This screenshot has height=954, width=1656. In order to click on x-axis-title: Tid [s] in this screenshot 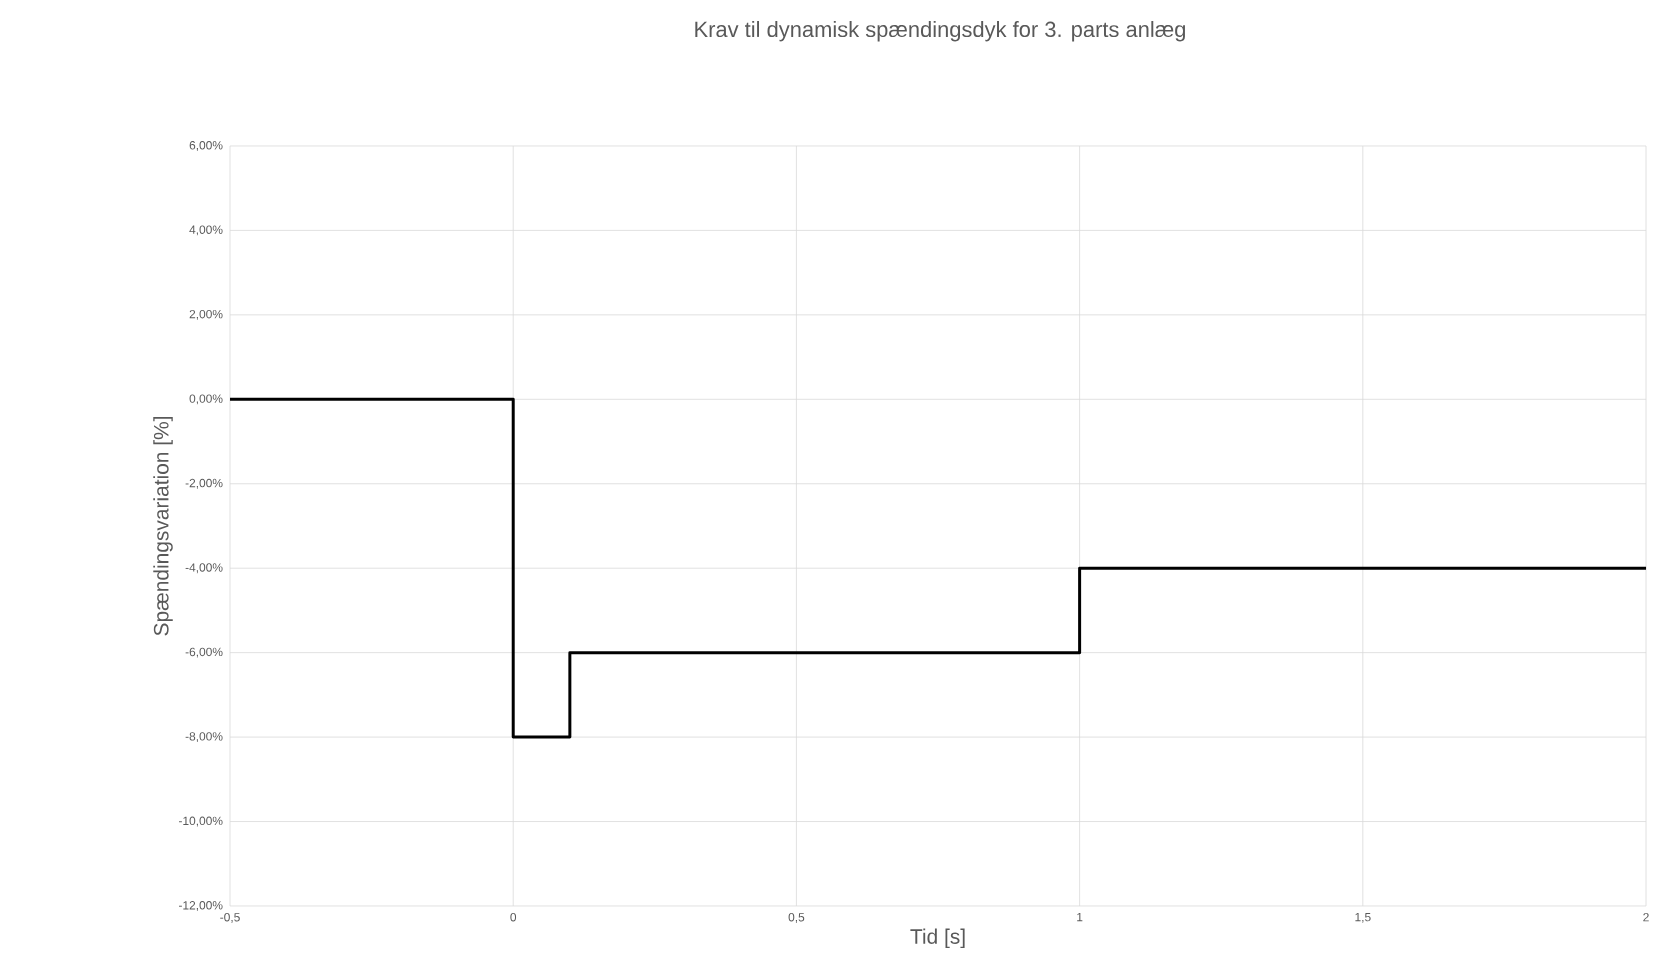, I will do `click(937, 938)`.